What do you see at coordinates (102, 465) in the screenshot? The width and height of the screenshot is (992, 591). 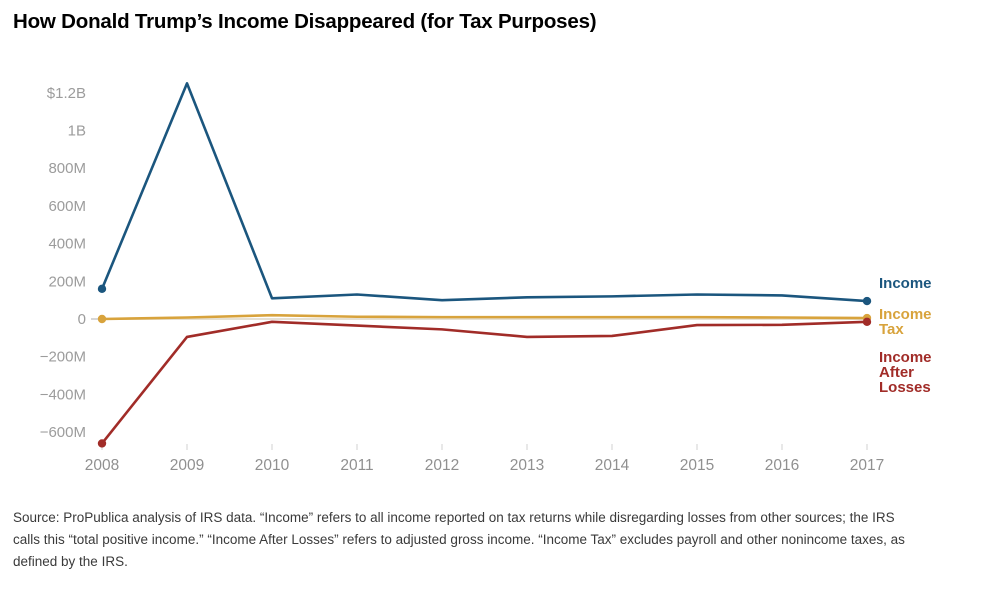 I see `x-axis-label: 2008` at bounding box center [102, 465].